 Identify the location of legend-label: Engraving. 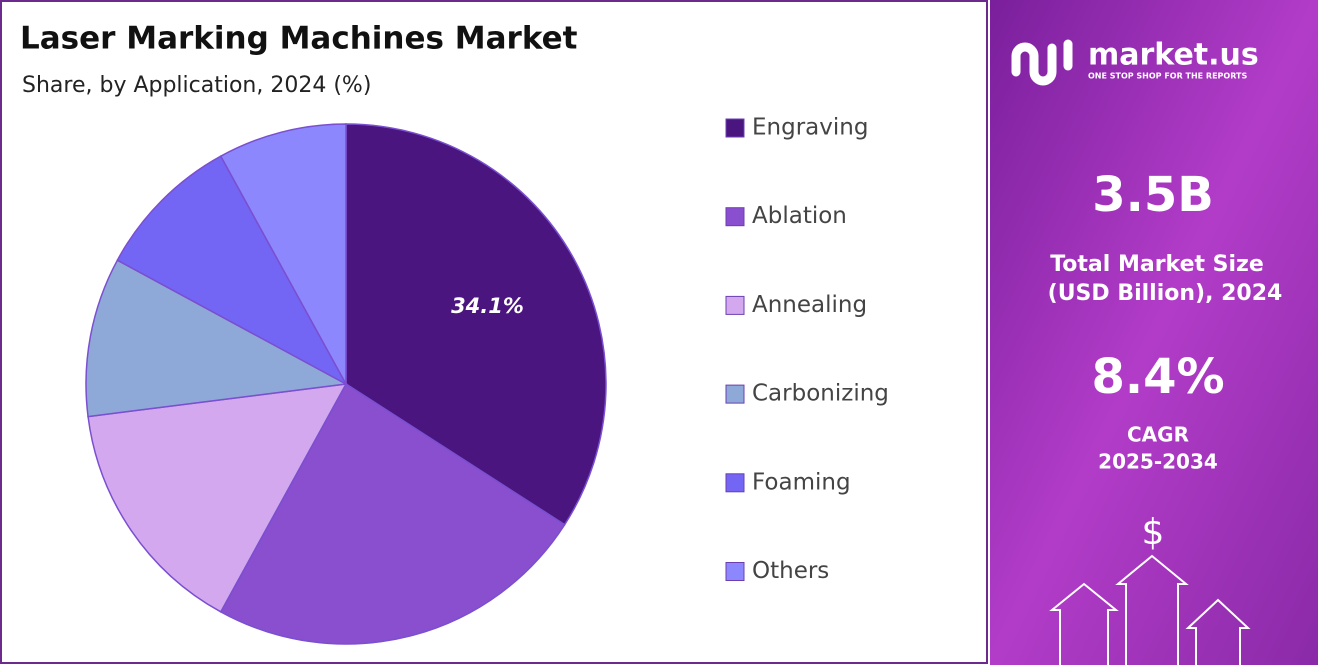
(810, 128).